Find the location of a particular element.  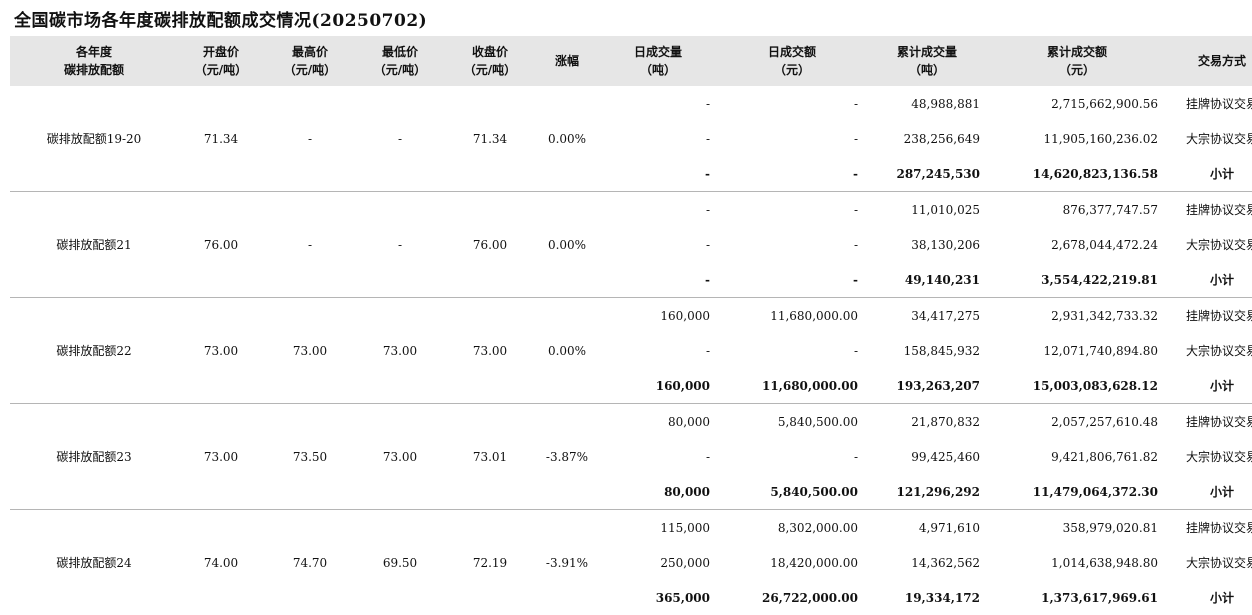

col-high-price-header: 最高价（元/吨） is located at coordinates (310, 61).